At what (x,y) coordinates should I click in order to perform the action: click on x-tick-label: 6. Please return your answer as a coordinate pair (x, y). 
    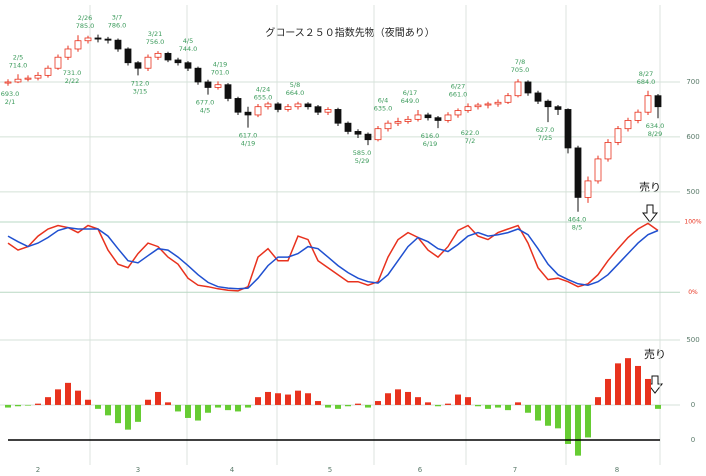
    Looking at the image, I should click on (420, 470).